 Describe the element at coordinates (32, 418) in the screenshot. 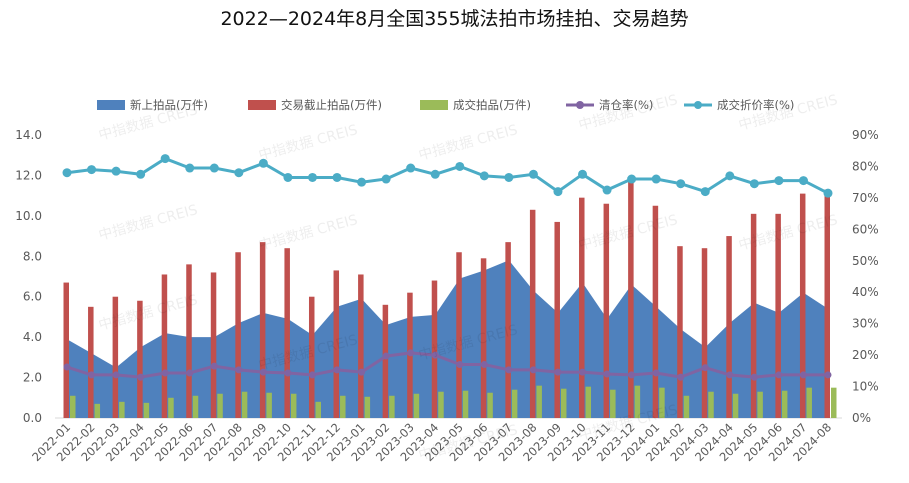

I see `y-left-tick-label: 0.0` at that location.